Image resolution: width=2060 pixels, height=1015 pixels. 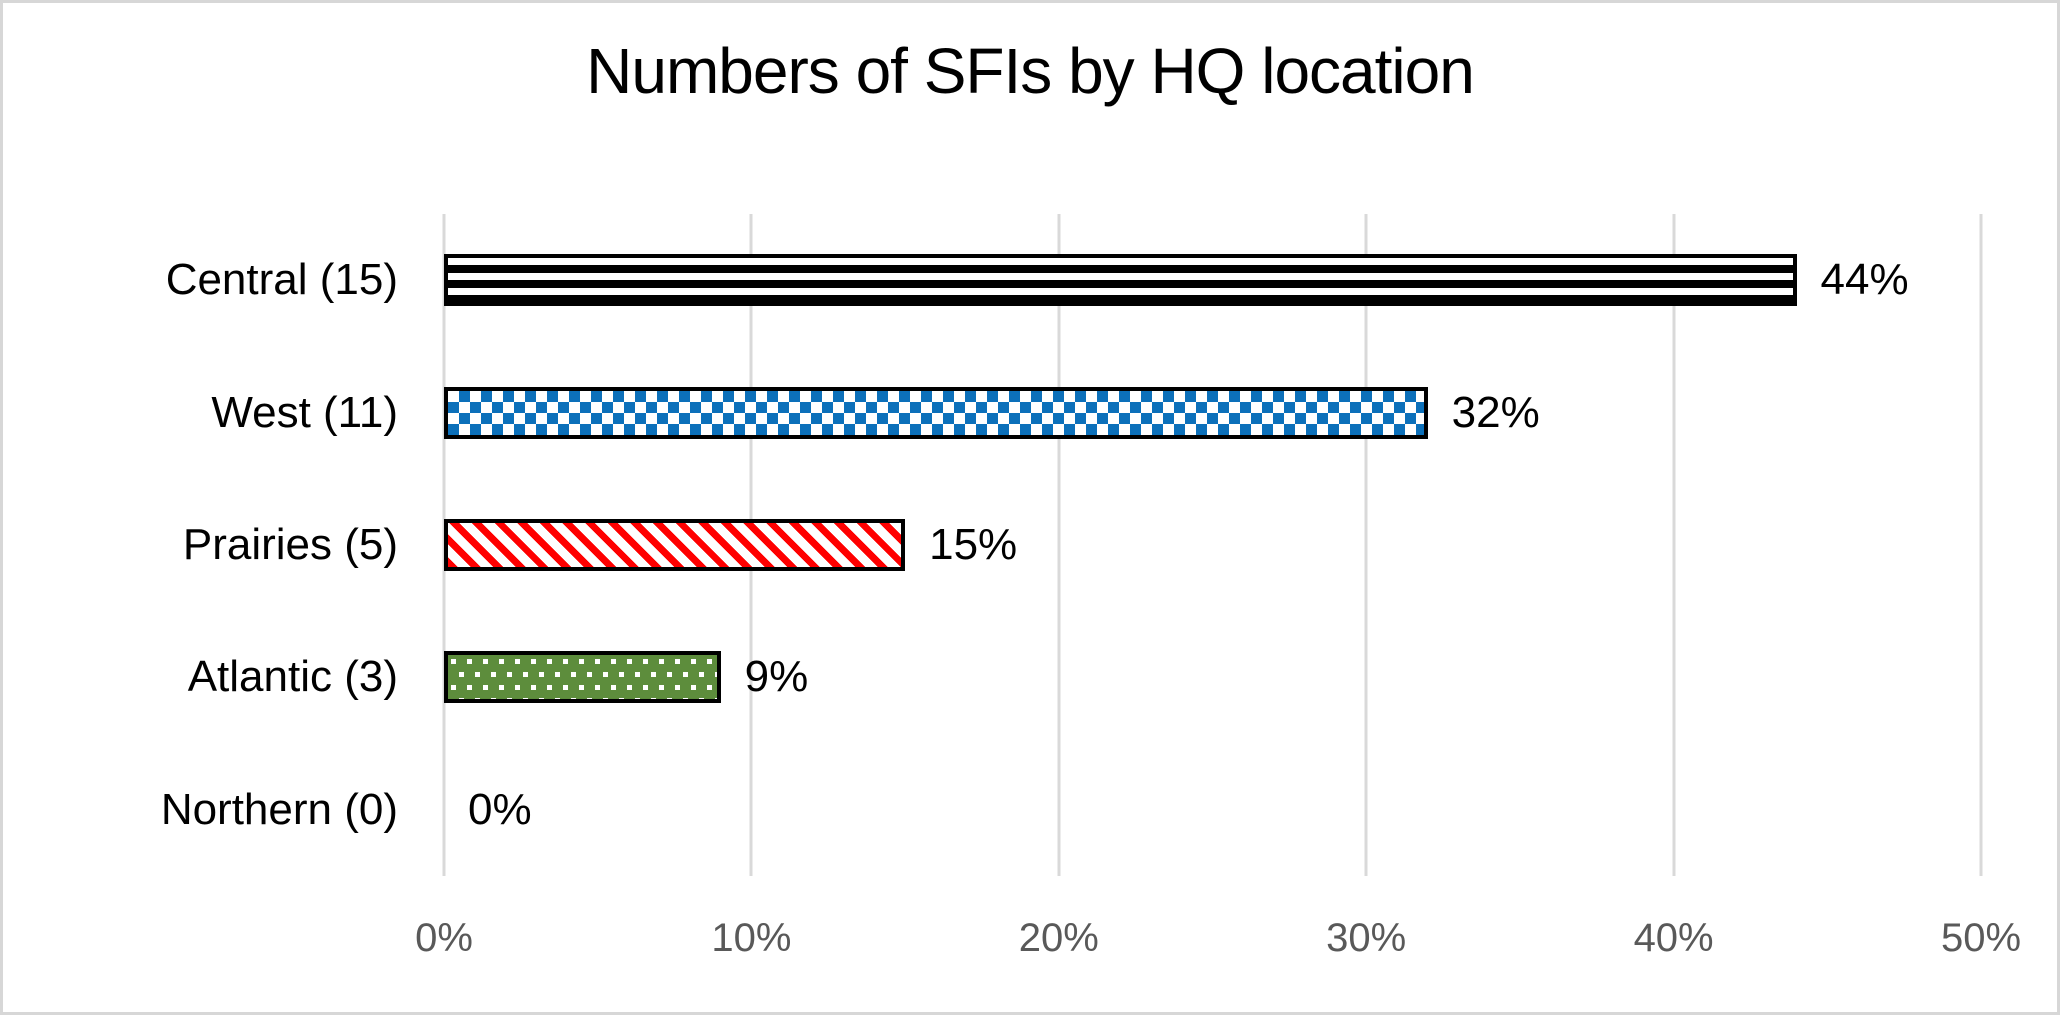 What do you see at coordinates (1495, 412) in the screenshot?
I see `bar-value-label-west: 32%` at bounding box center [1495, 412].